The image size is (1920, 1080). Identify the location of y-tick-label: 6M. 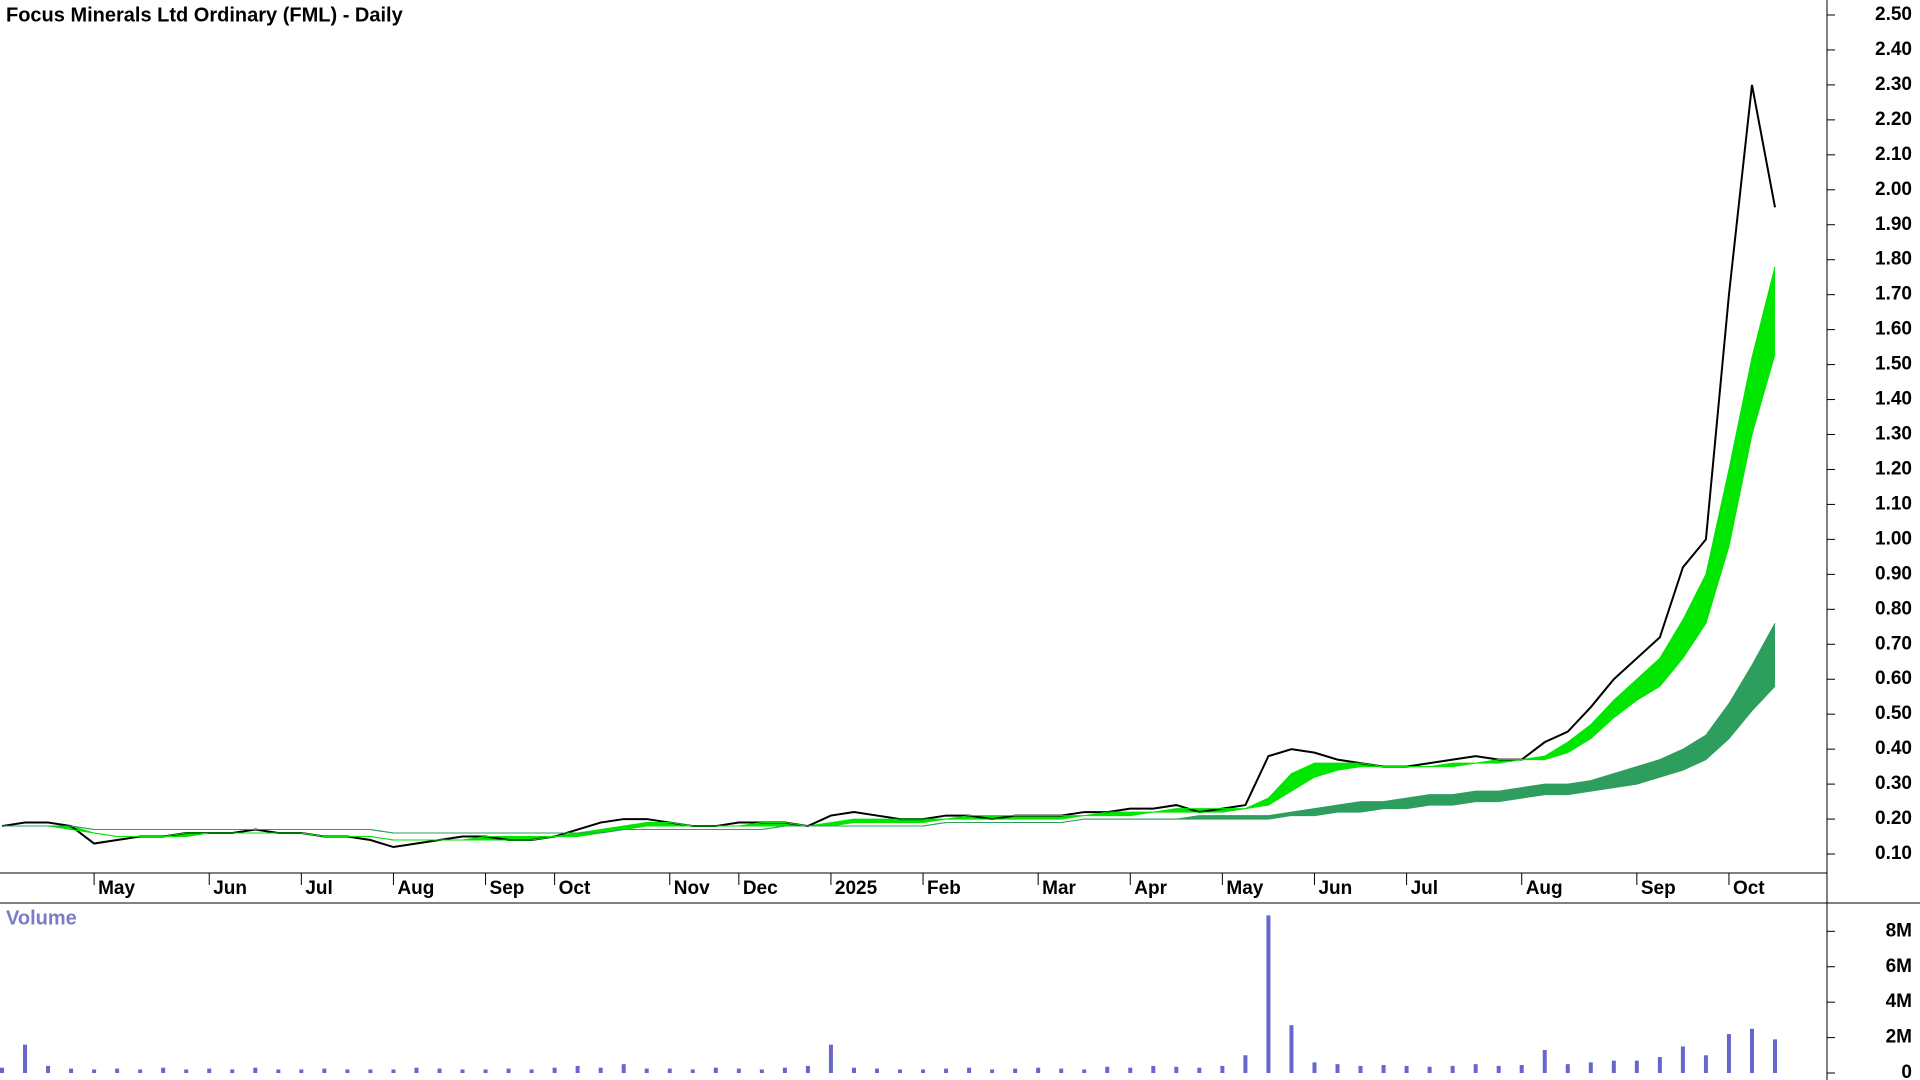
(1899, 966).